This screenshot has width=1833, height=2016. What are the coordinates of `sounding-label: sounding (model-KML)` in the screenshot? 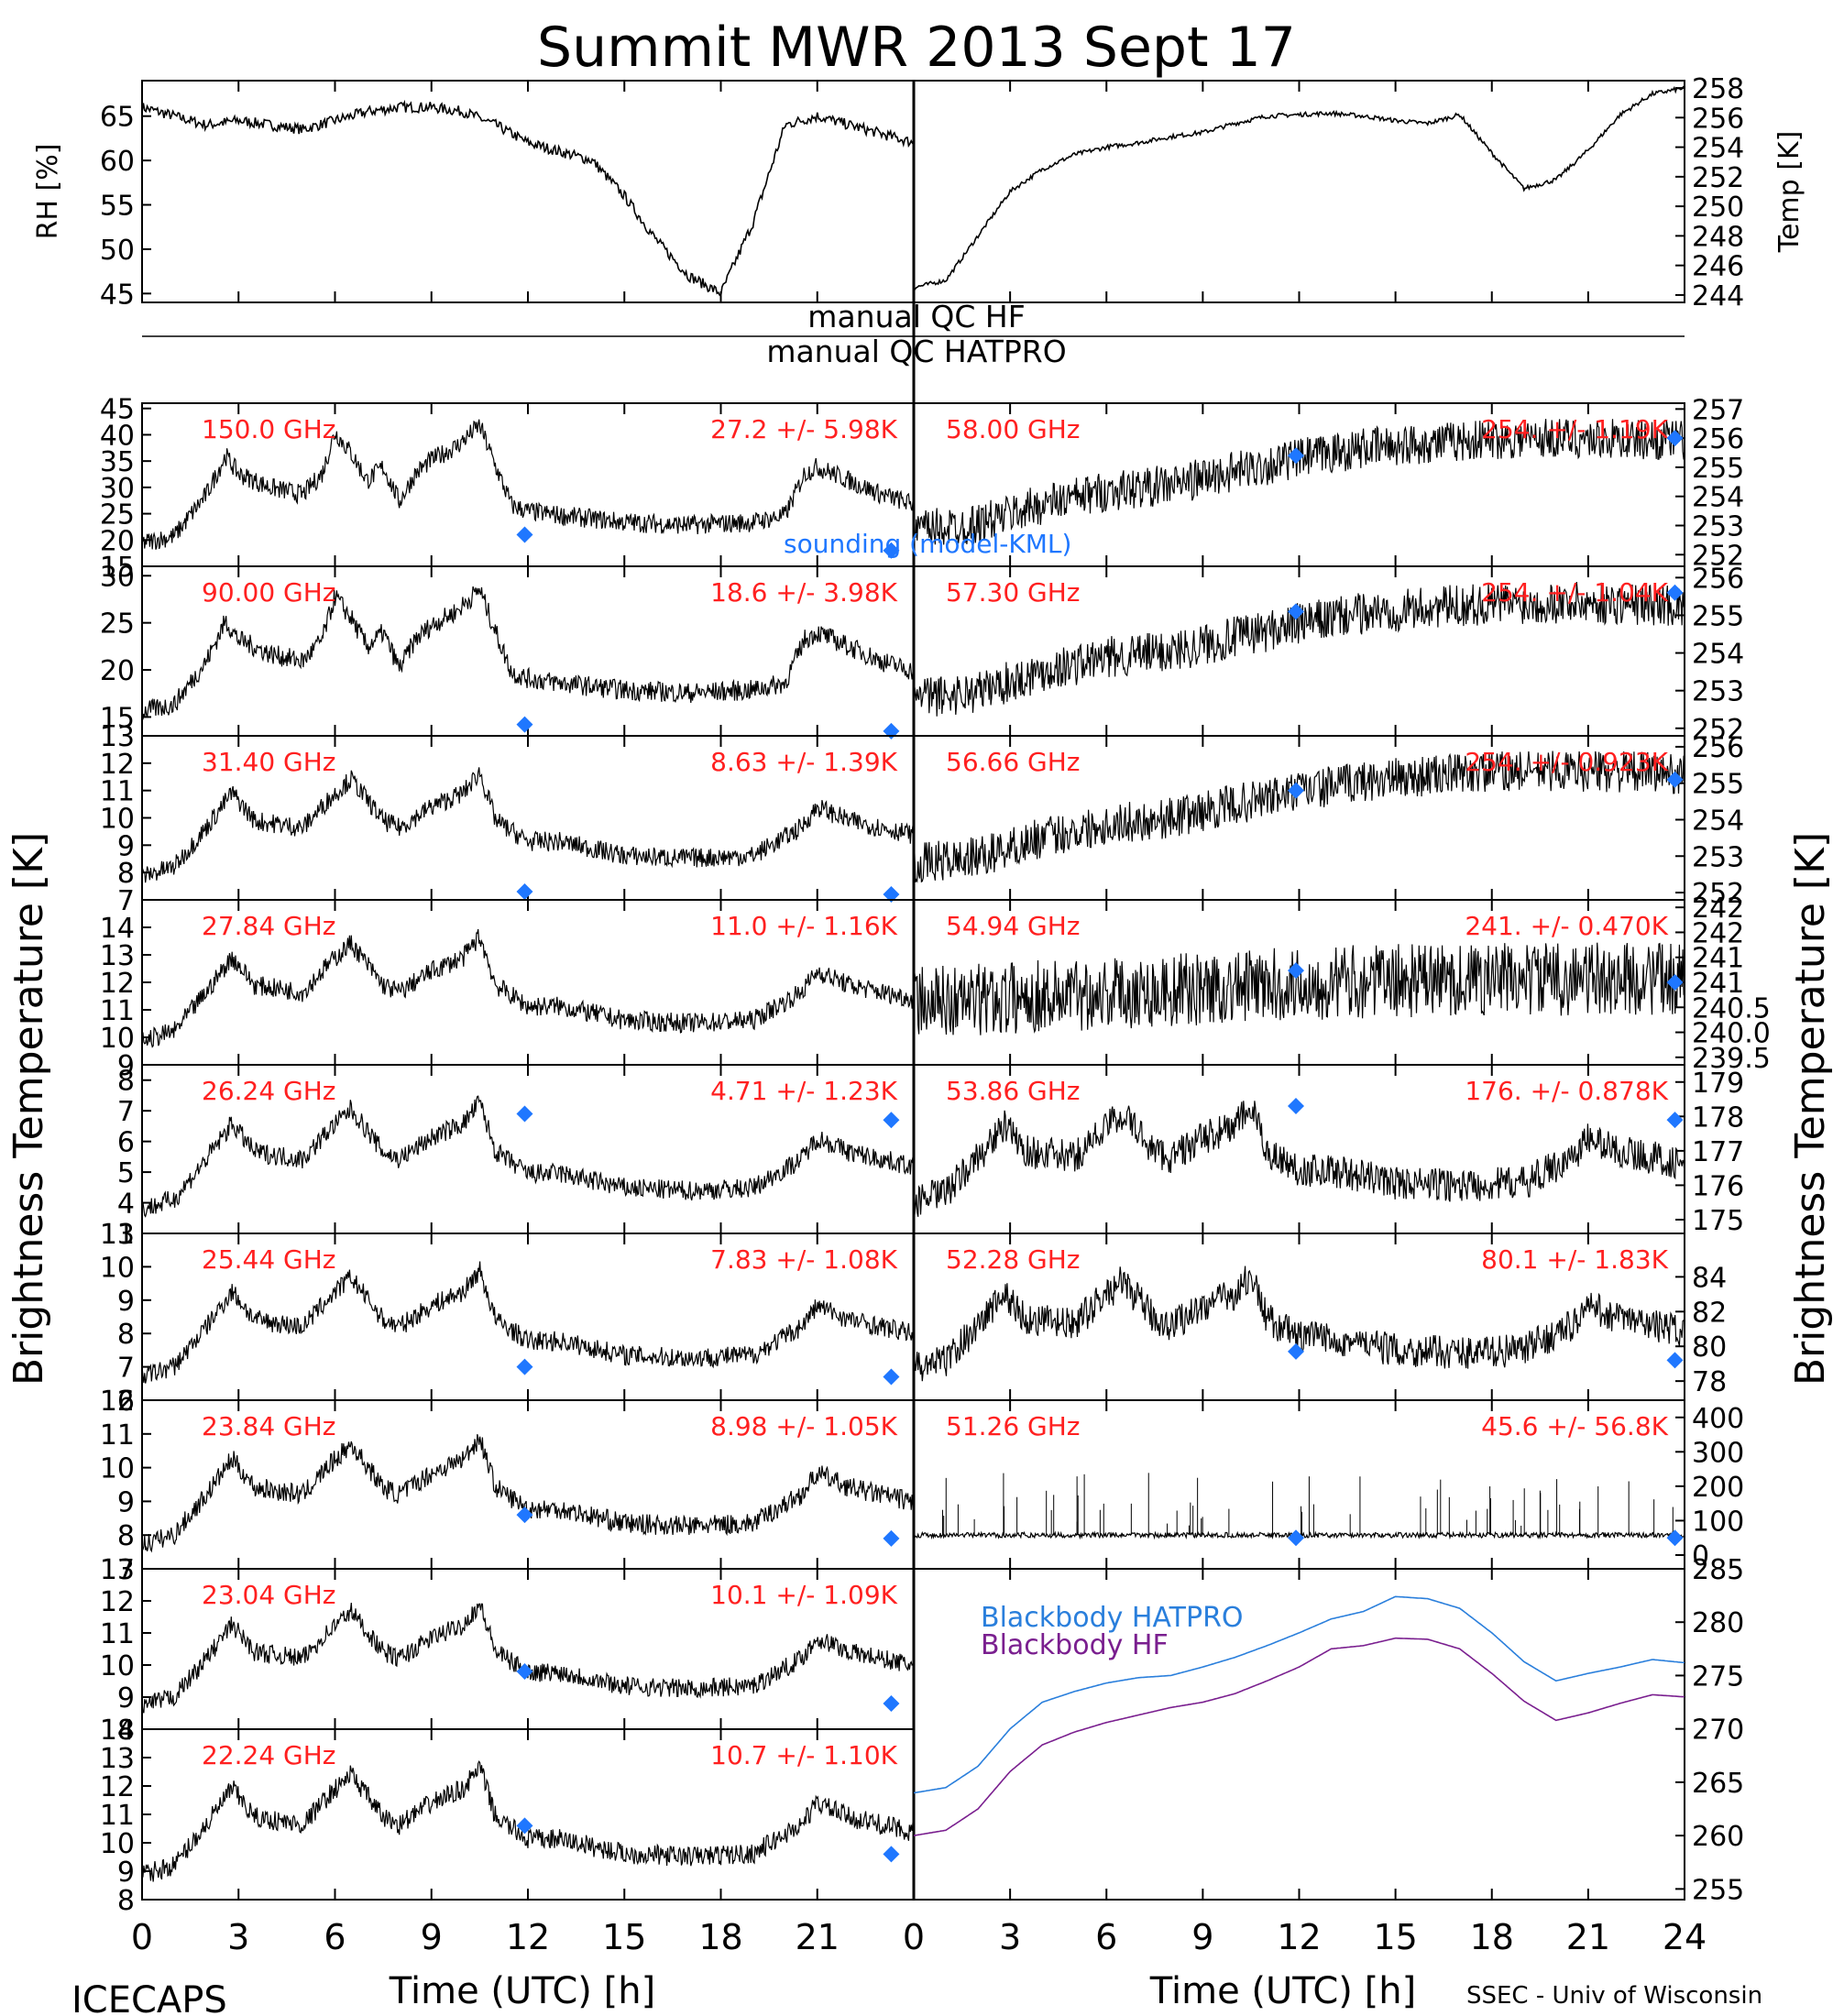 It's located at (927, 544).